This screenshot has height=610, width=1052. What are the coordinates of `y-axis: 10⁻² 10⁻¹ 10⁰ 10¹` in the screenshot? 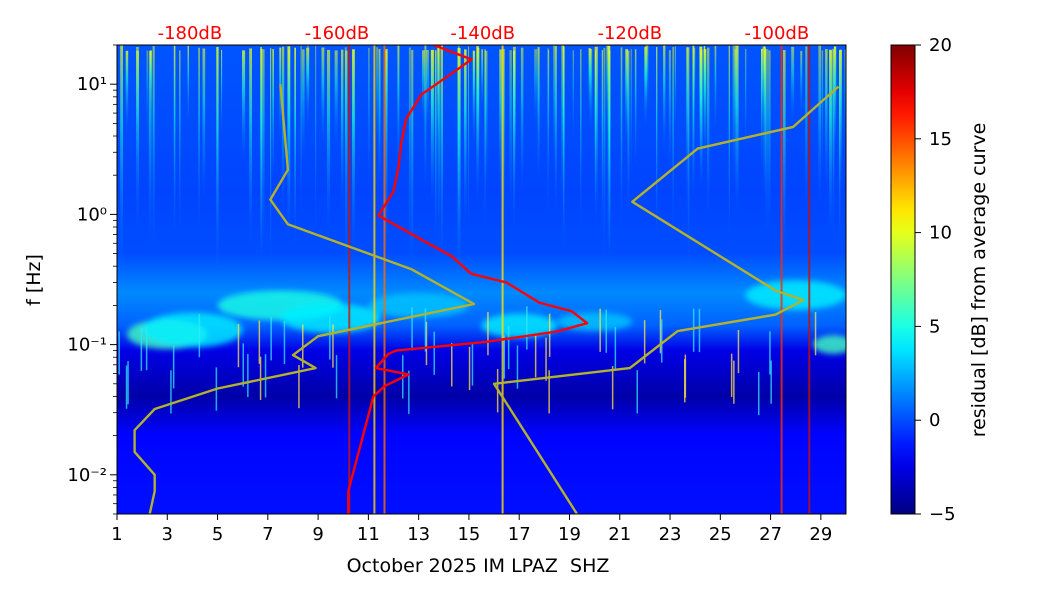 It's located at (92, 279).